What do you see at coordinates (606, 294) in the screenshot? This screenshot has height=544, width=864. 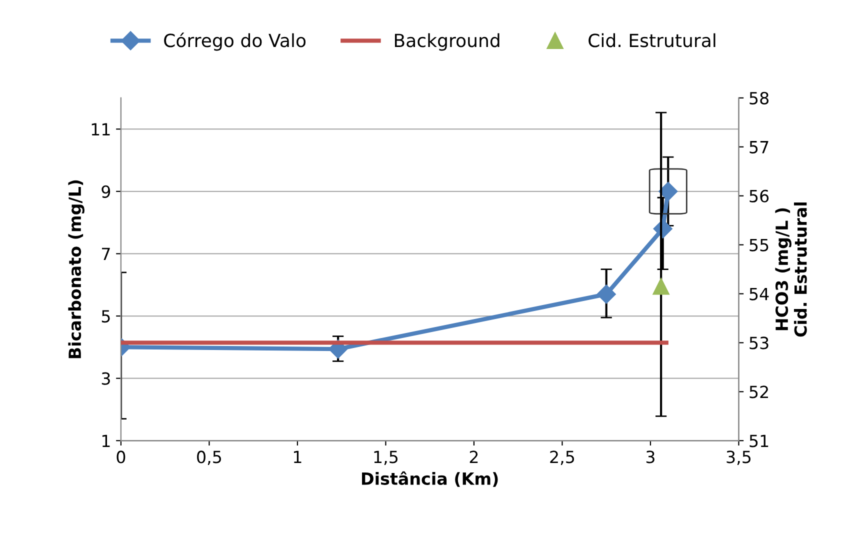 I see `point` at bounding box center [606, 294].